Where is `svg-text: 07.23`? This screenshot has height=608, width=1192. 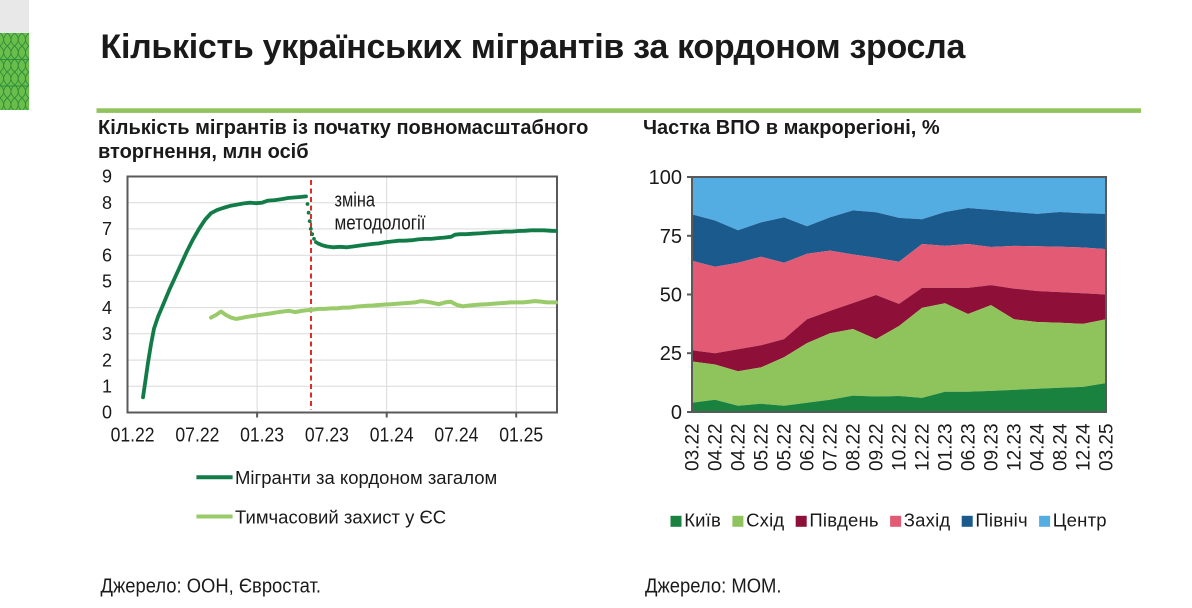 svg-text: 07.23 is located at coordinates (327, 435).